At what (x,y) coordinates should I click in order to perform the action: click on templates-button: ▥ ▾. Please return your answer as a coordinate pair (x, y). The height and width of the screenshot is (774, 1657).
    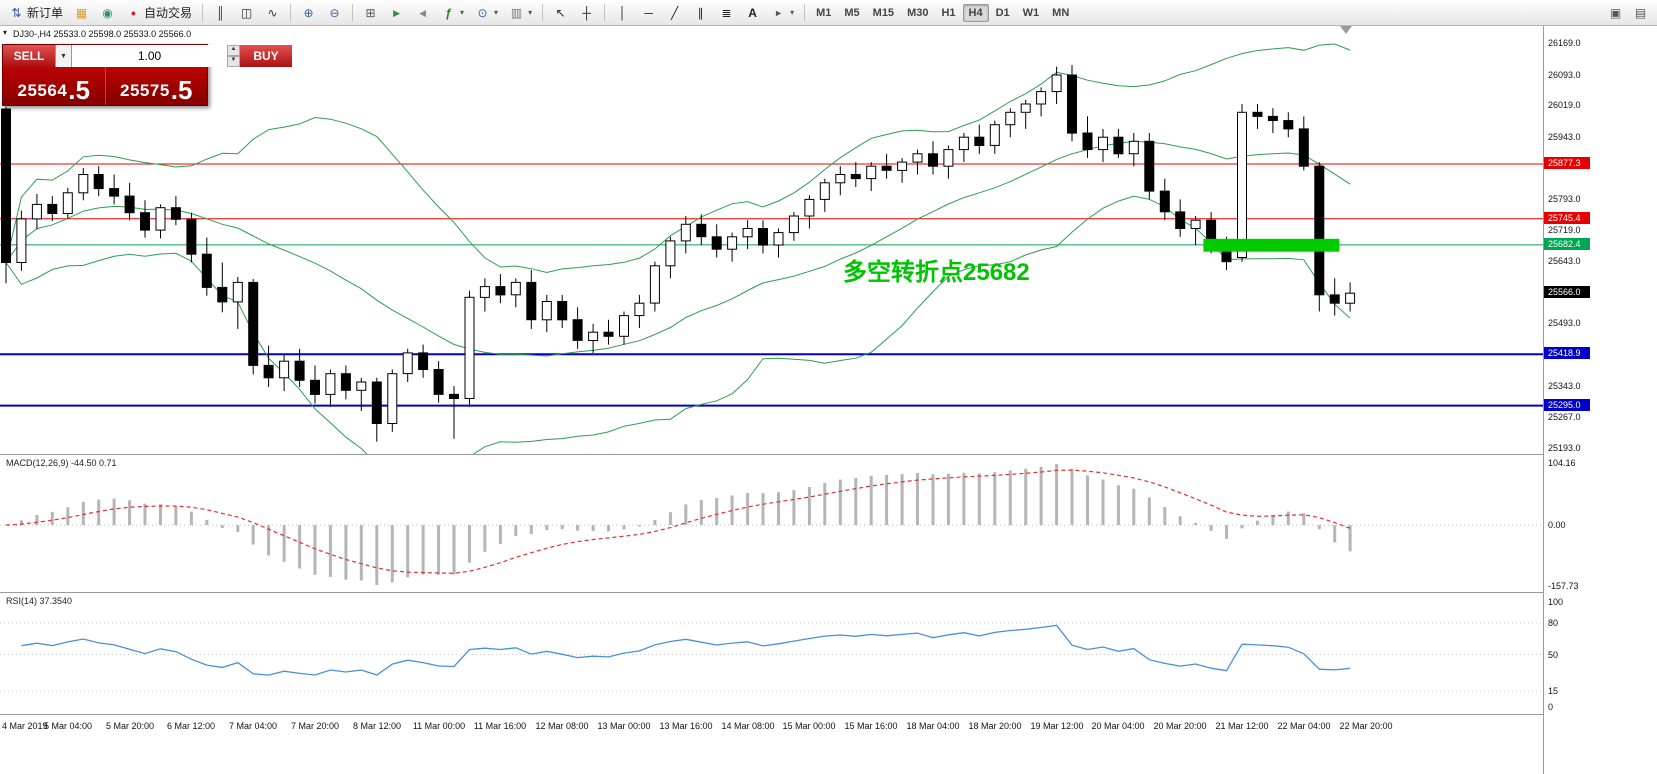
    Looking at the image, I should click on (520, 13).